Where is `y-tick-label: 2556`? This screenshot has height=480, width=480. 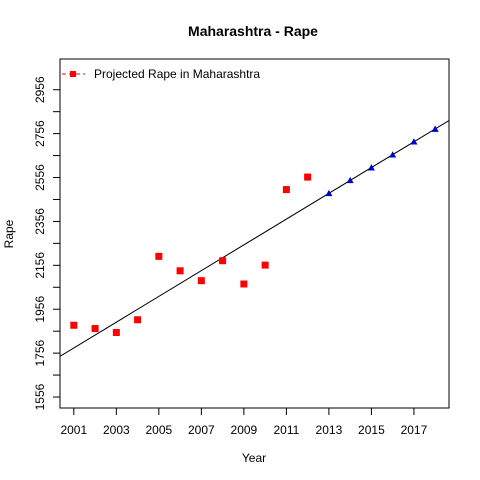 y-tick-label: 2556 is located at coordinates (40, 177).